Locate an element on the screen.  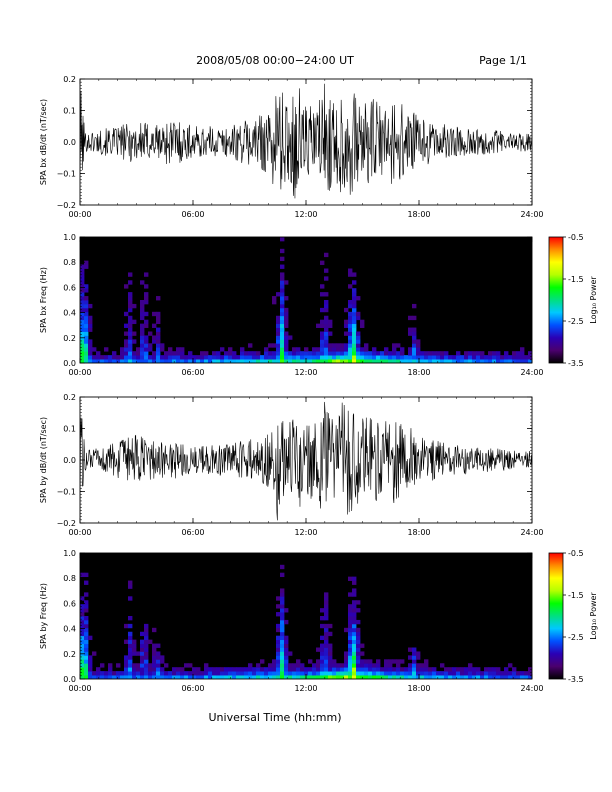
y-tick-label: −0.2 is located at coordinates (66, 205).